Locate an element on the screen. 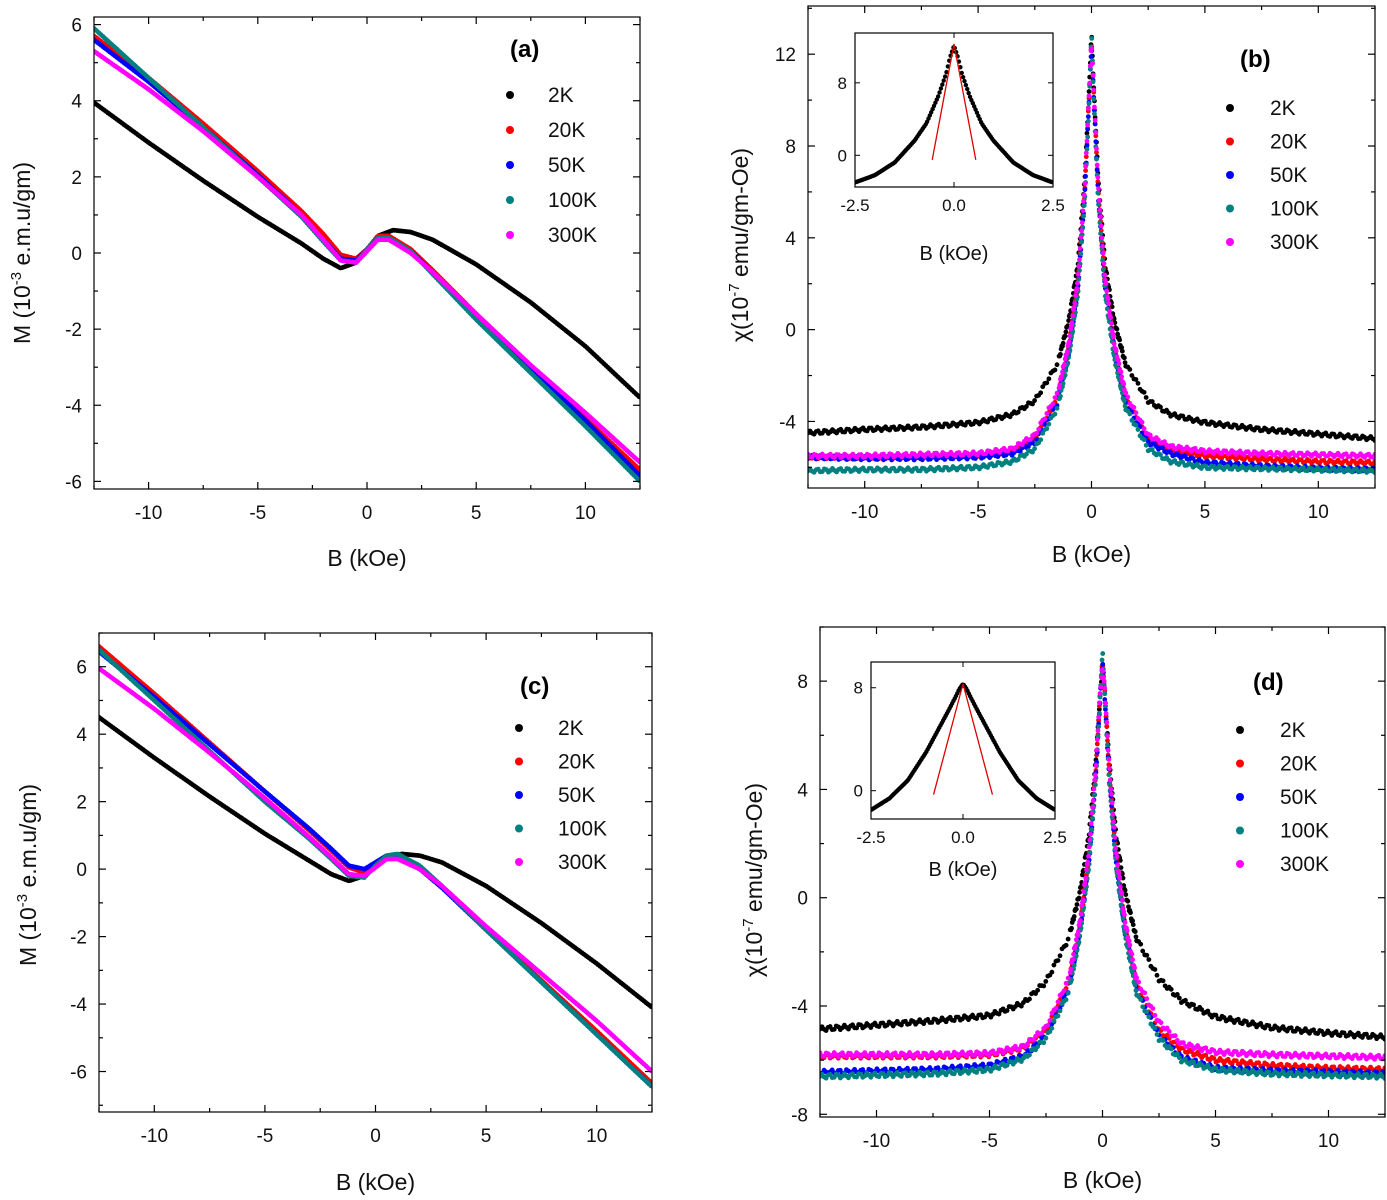 This screenshot has width=1387, height=1200. y-tick-label: 4 is located at coordinates (76, 102).